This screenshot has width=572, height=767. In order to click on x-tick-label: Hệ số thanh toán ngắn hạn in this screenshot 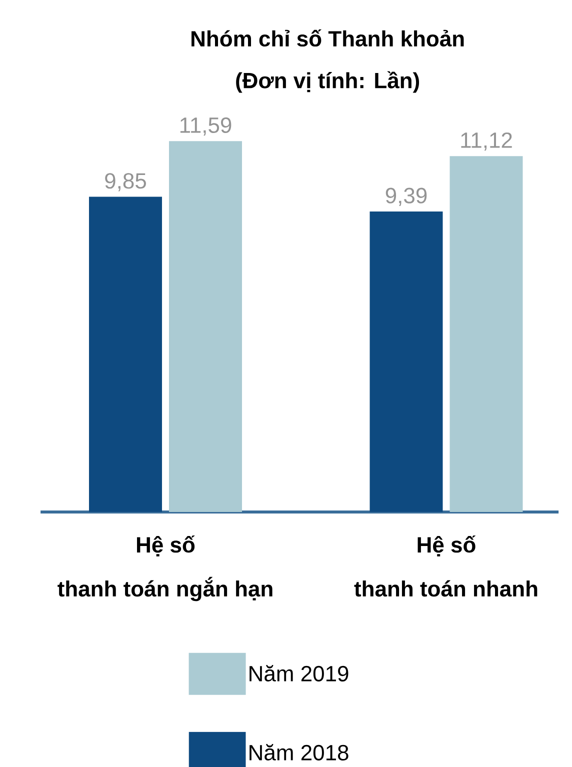, I will do `click(165, 569)`.